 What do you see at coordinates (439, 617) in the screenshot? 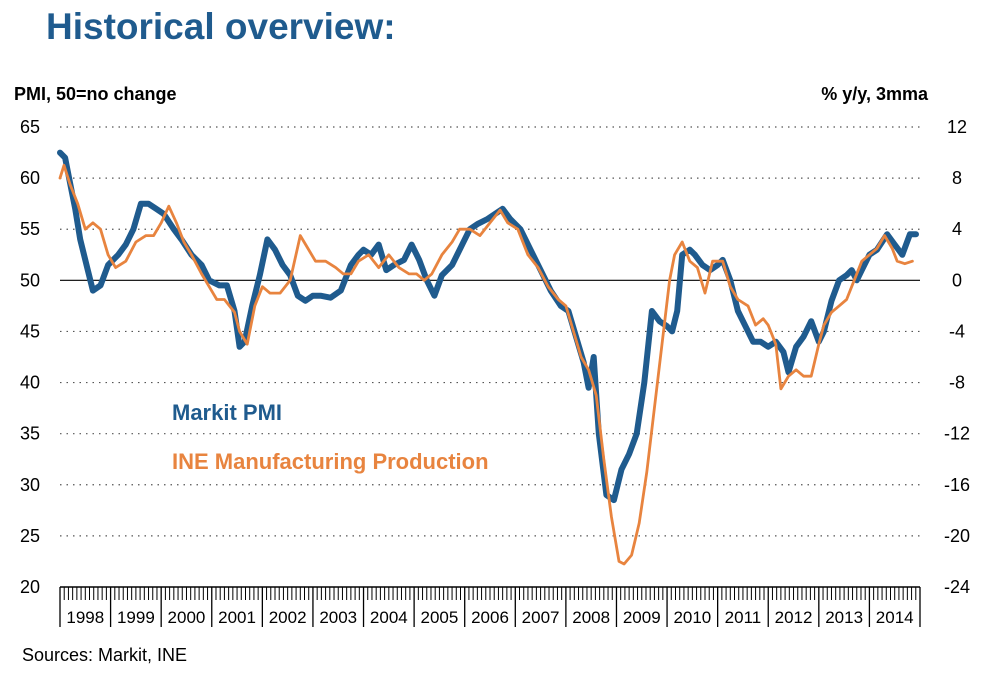
I see `x-tick-label: 2005` at bounding box center [439, 617].